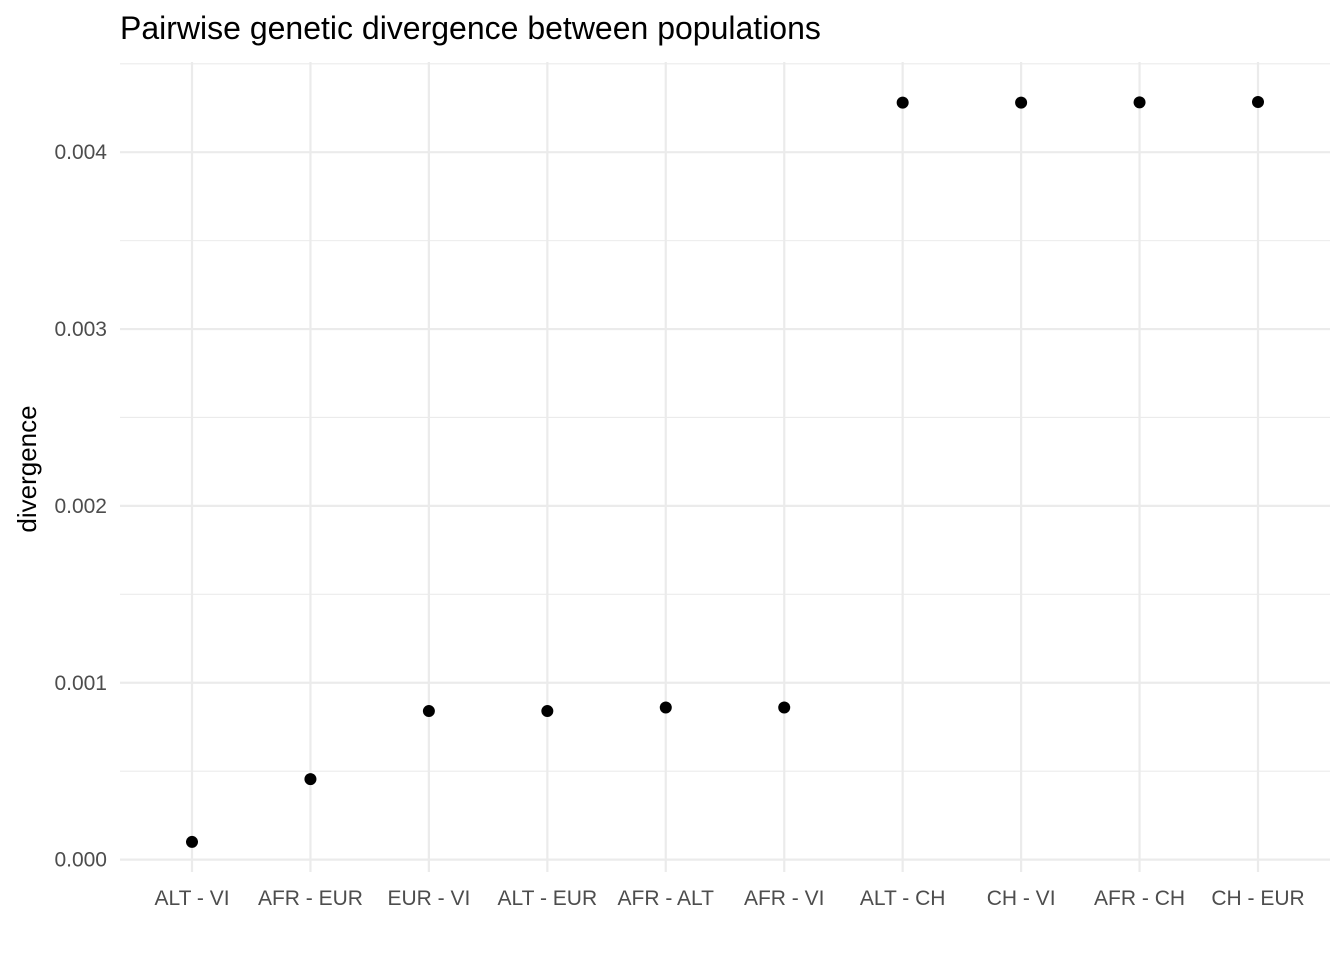 This screenshot has width=1344, height=960. I want to click on y-tick-labels: 0.000 0.001 0.002 0.003 0.004, so click(80, 506).